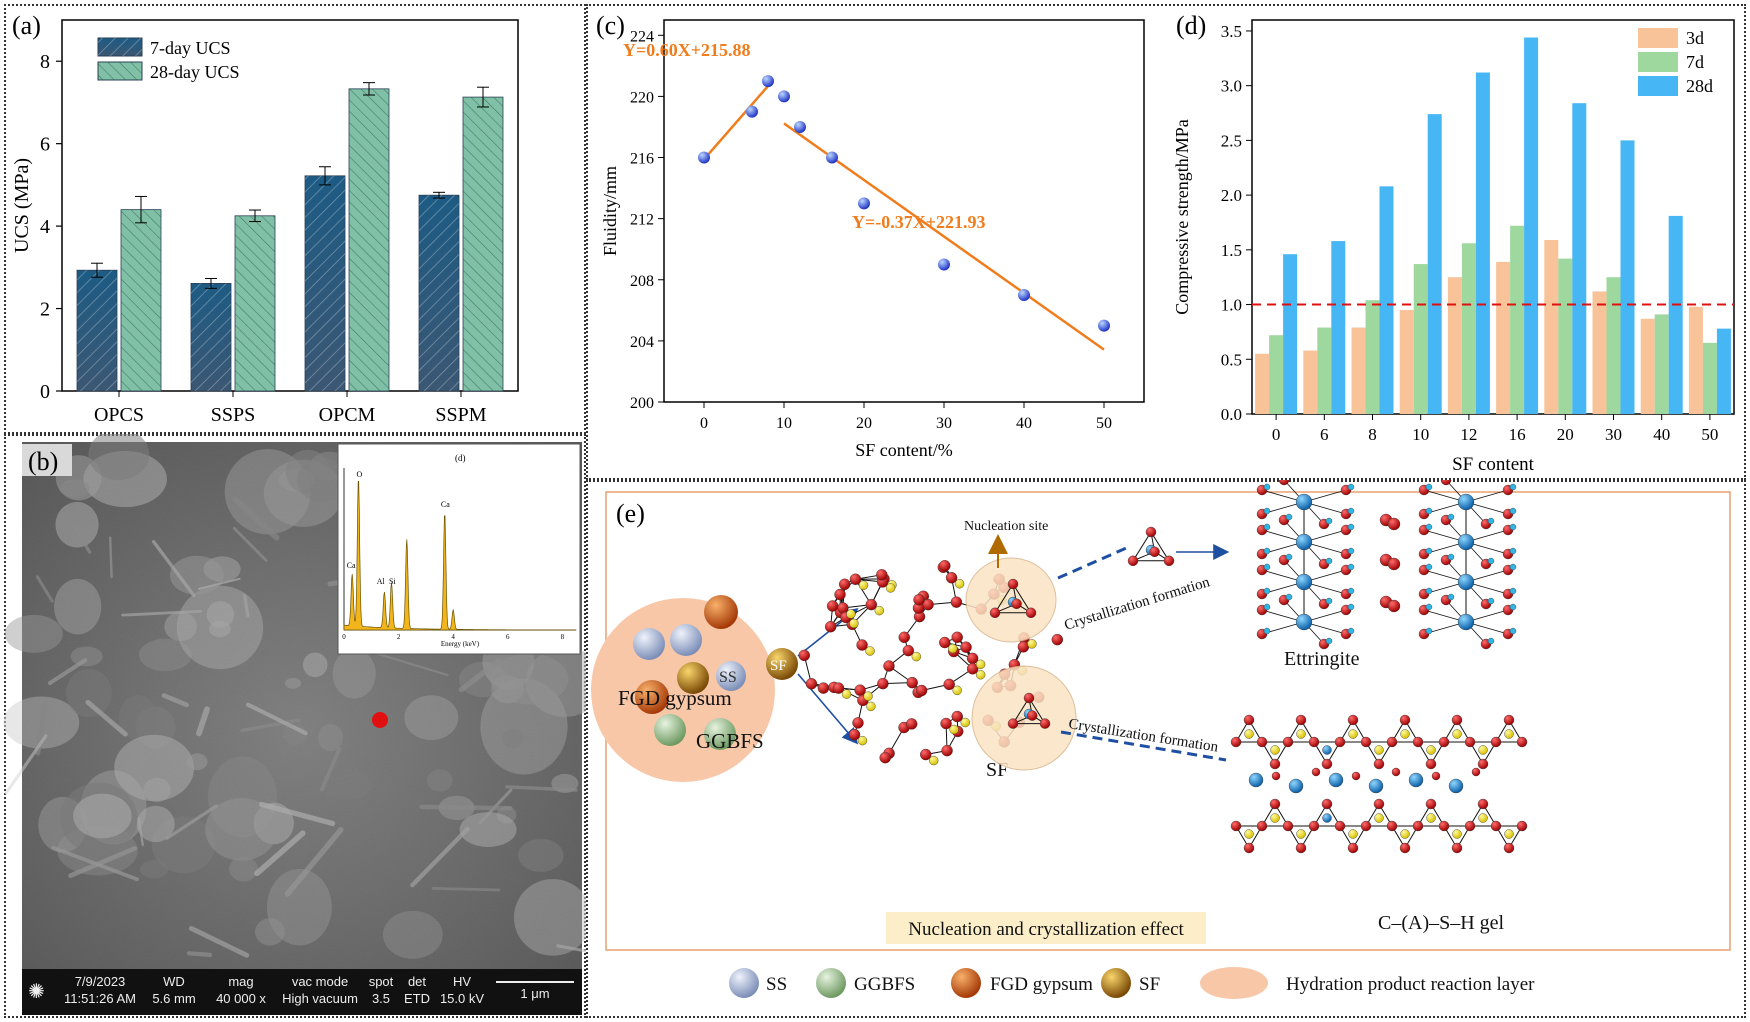 The height and width of the screenshot is (1022, 1750). Describe the element at coordinates (831, 983) in the screenshot. I see `legend-ggbfs-swatch` at that location.